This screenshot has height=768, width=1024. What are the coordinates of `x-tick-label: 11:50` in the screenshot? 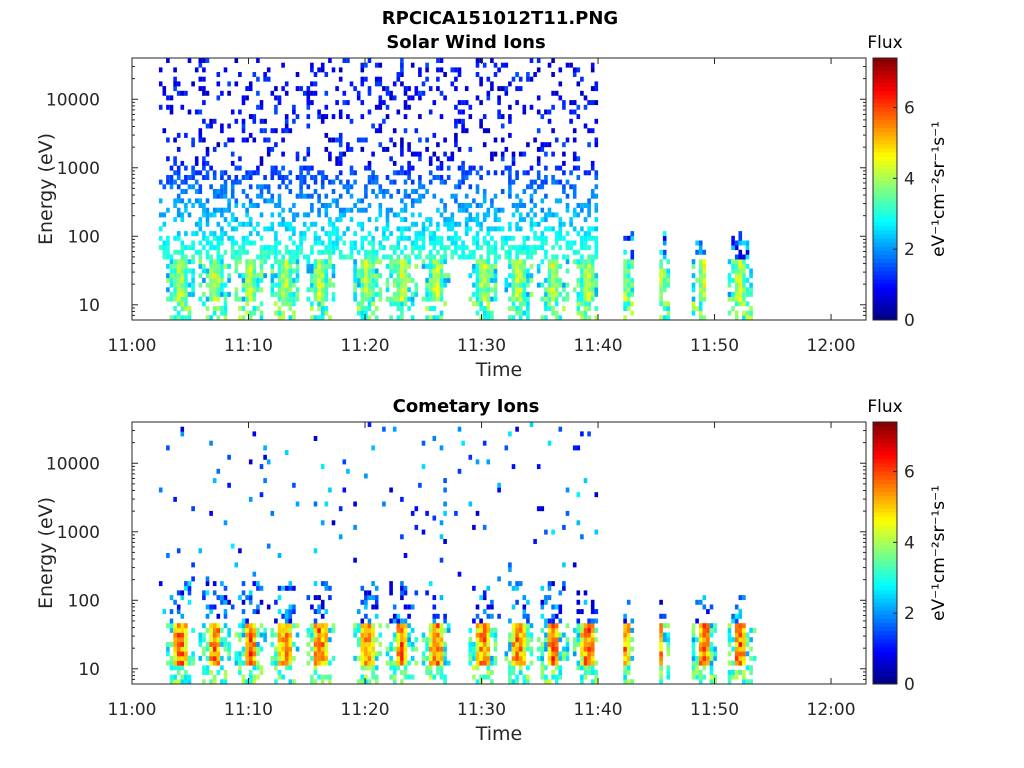 It's located at (714, 346).